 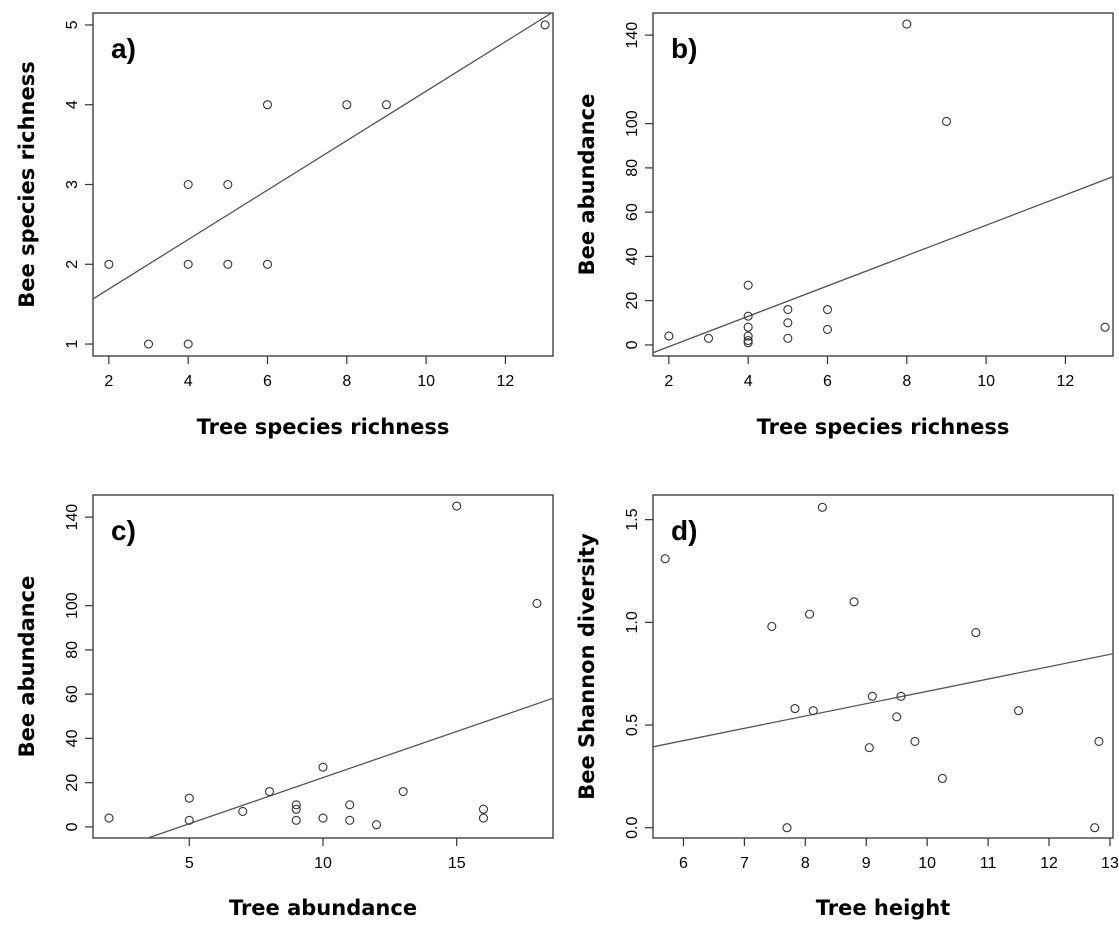 I want to click on y-tick-label: 0, so click(x=632, y=344).